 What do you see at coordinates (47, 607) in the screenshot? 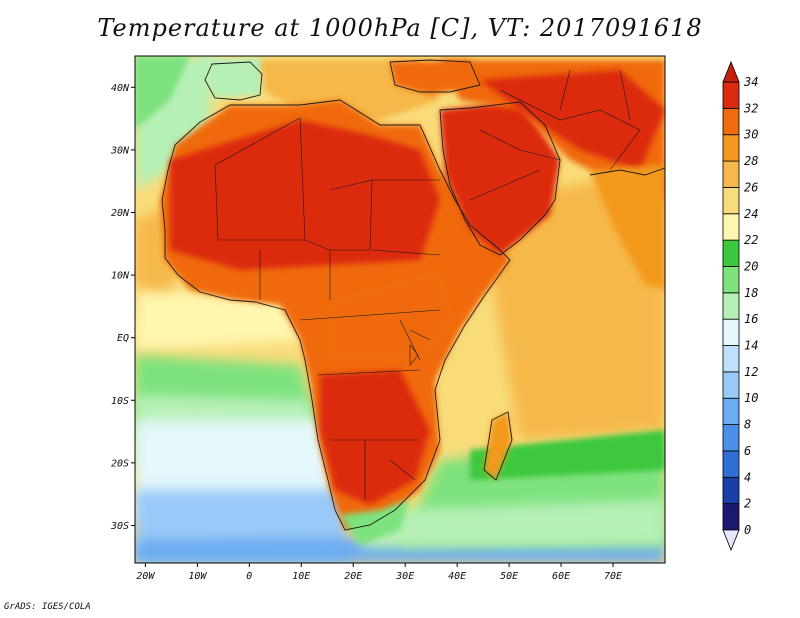
I see `grads-credit: GrADS: IGES/COLA` at bounding box center [47, 607].